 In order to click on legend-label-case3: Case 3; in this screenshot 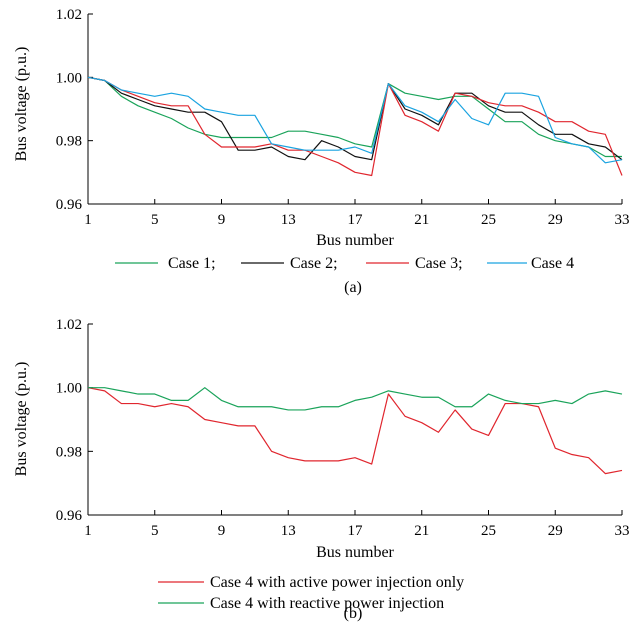, I will do `click(439, 263)`.